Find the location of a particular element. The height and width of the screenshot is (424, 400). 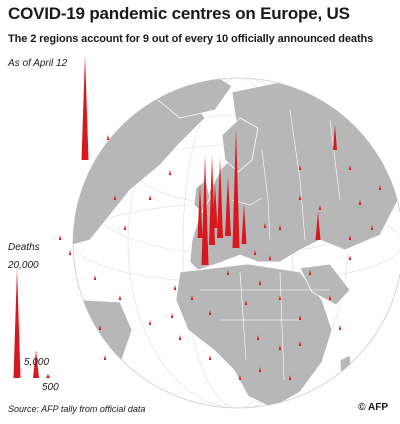

source-note: Source: AFP tally from official data is located at coordinates (77, 409).